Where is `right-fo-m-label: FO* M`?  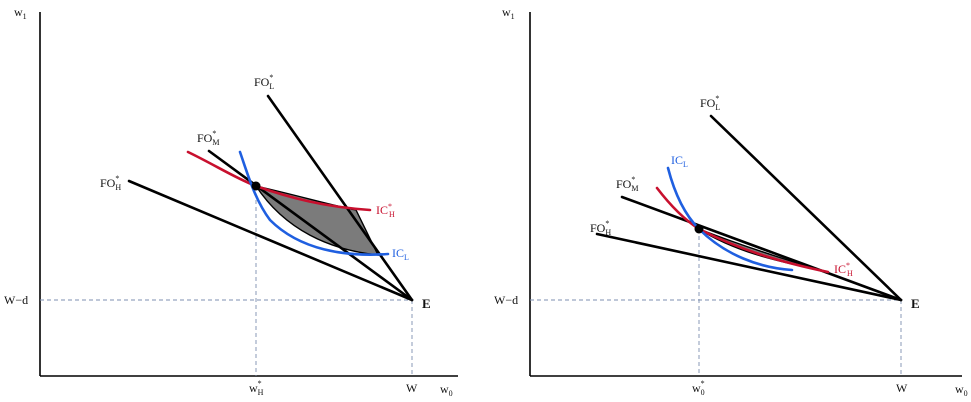 right-fo-m-label: FO* M is located at coordinates (627, 184).